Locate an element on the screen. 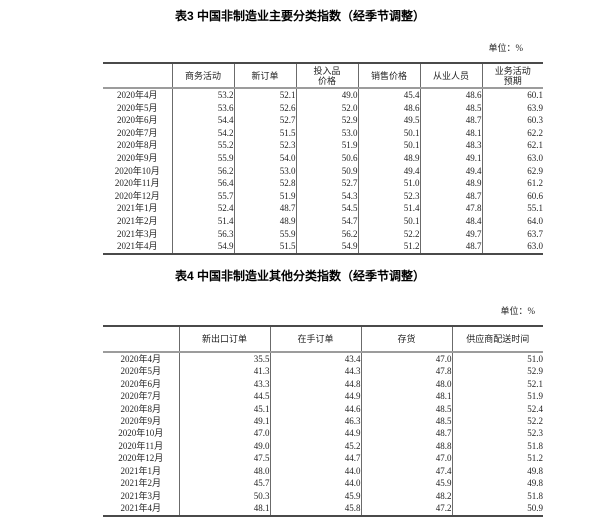 This screenshot has width=600, height=529. table-cell: 44.5 is located at coordinates (224, 396).